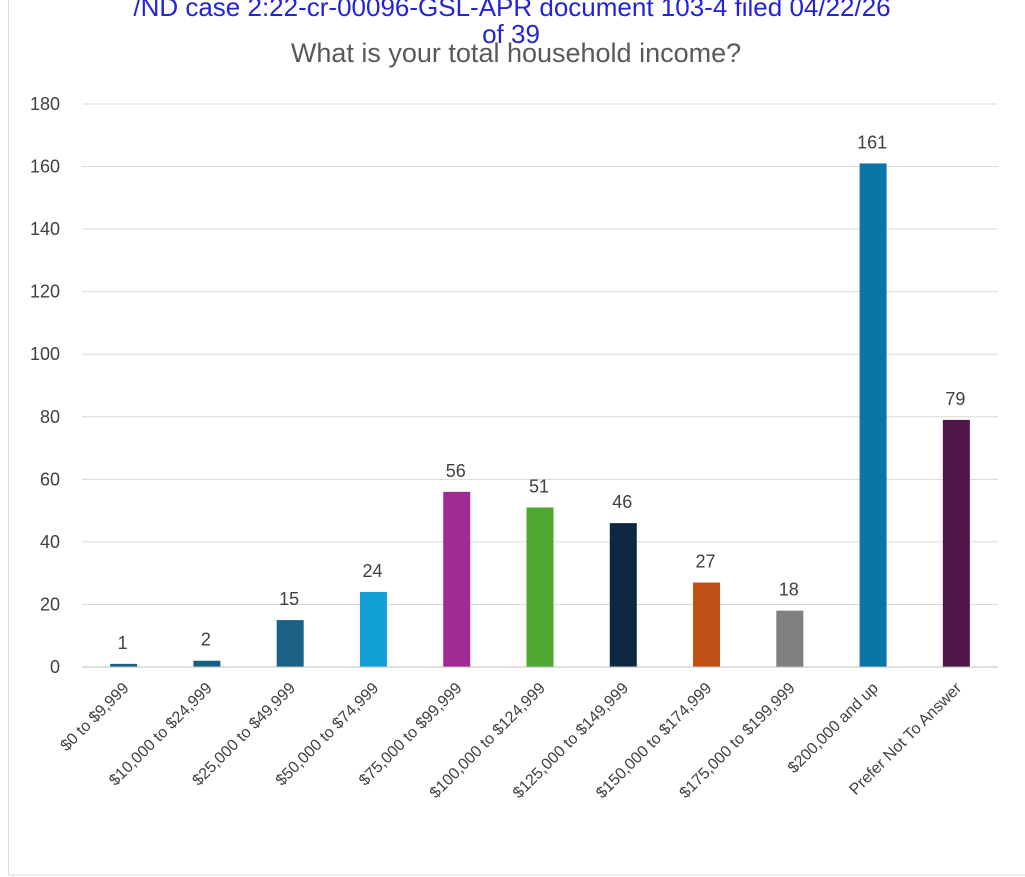 This screenshot has width=1025, height=877. What do you see at coordinates (539, 486) in the screenshot?
I see `data-label: 51` at bounding box center [539, 486].